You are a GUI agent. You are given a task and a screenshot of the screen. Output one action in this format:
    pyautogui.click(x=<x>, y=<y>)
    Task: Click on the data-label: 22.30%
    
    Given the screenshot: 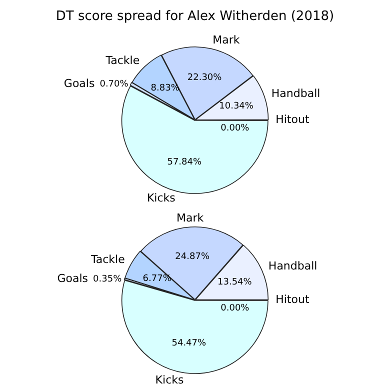 What is the action you would take?
    pyautogui.click(x=204, y=77)
    